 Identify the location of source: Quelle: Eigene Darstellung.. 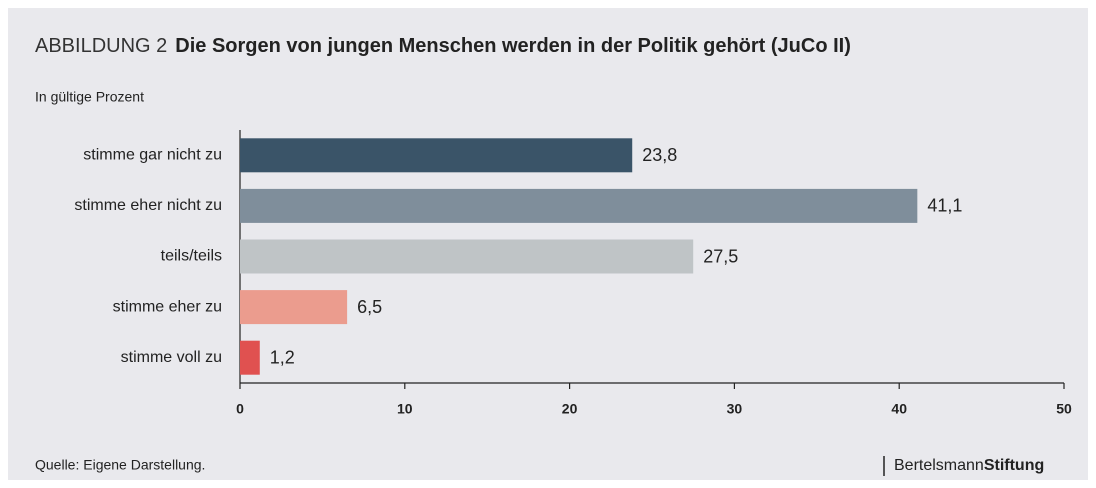
(120, 465).